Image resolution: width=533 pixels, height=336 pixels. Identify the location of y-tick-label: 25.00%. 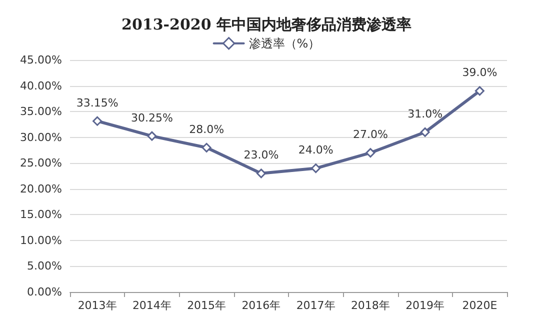
(41, 163).